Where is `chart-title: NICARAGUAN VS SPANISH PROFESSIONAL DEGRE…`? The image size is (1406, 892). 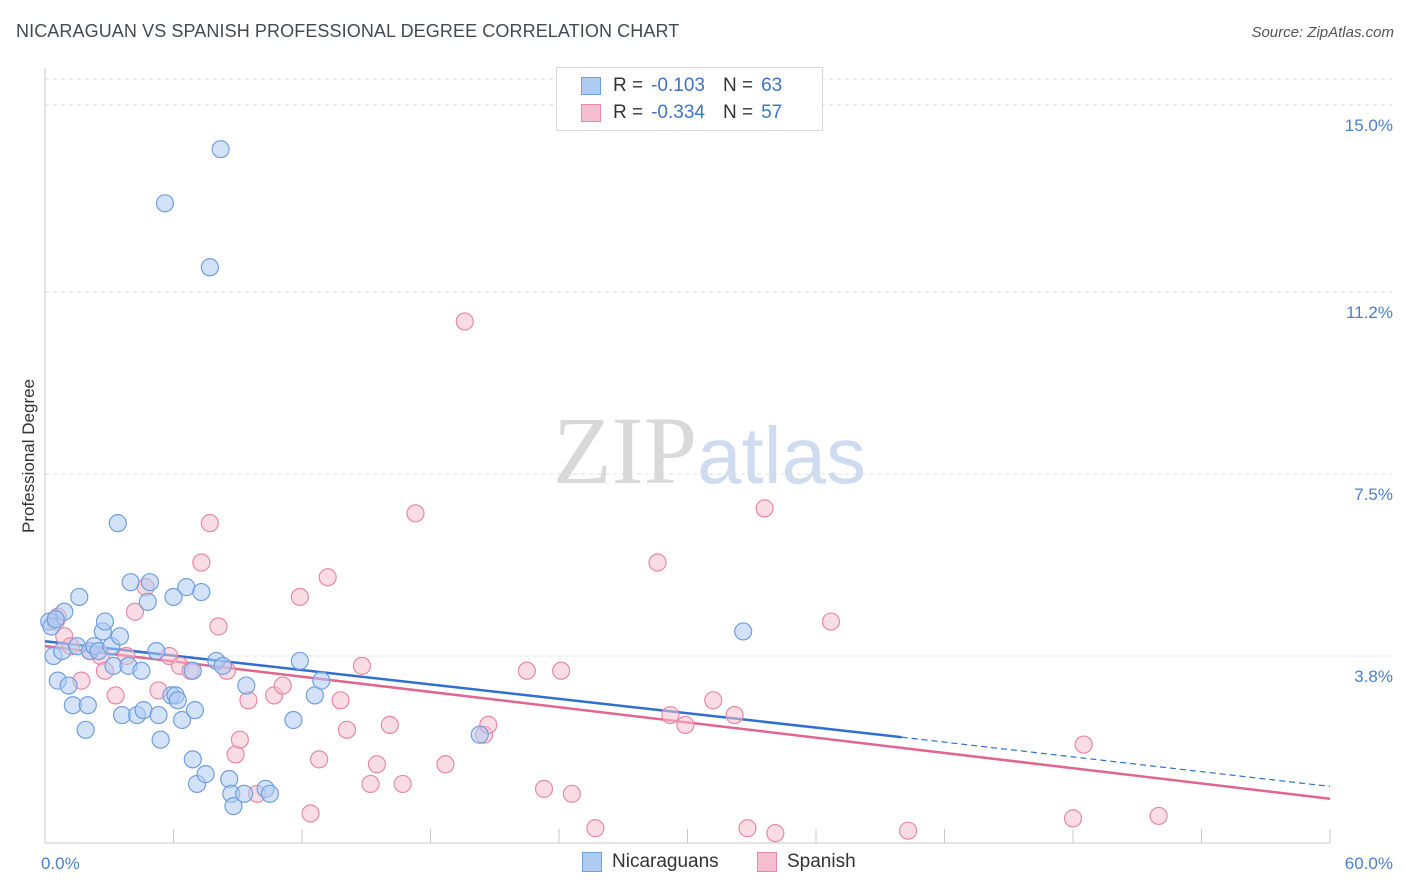 chart-title: NICARAGUAN VS SPANISH PROFESSIONAL DEGRE… is located at coordinates (348, 31).